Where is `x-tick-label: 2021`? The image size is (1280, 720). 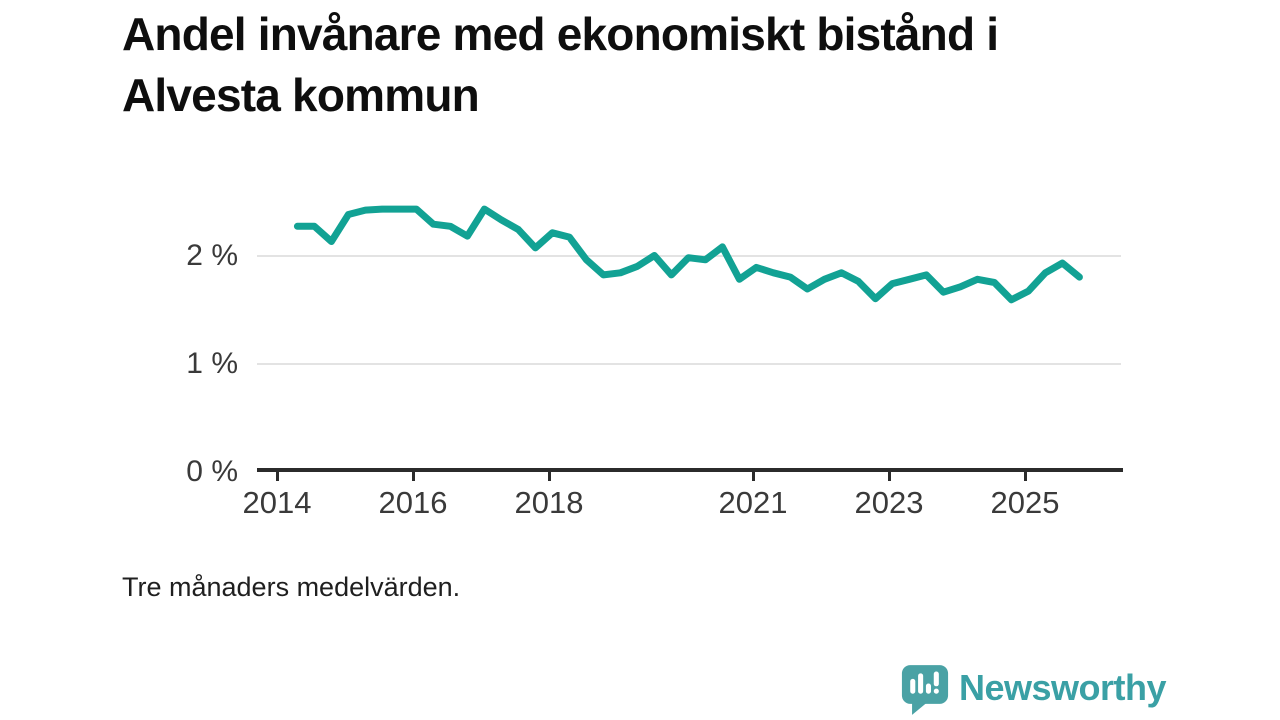 x-tick-label: 2021 is located at coordinates (753, 502).